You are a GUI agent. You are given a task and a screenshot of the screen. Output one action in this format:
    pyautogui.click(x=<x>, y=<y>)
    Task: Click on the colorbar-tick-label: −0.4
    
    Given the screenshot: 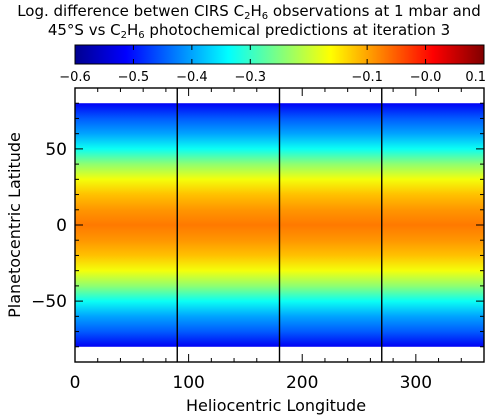 What is the action you would take?
    pyautogui.click(x=192, y=77)
    